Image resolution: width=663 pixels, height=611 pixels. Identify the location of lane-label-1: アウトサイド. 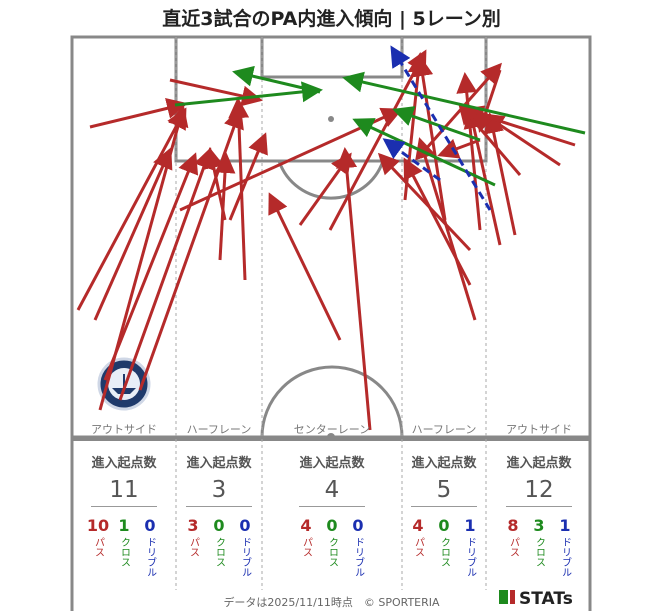
(124, 429).